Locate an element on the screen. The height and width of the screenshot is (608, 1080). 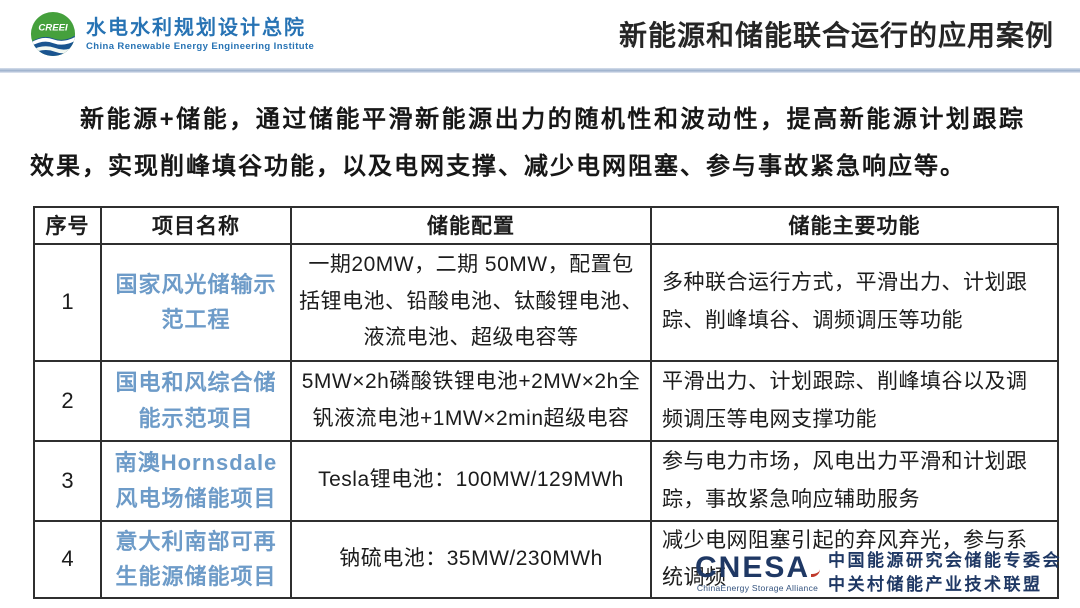
cnesa-org-line2: 中关村储能产业技术联盟 is located at coordinates (935, 585).